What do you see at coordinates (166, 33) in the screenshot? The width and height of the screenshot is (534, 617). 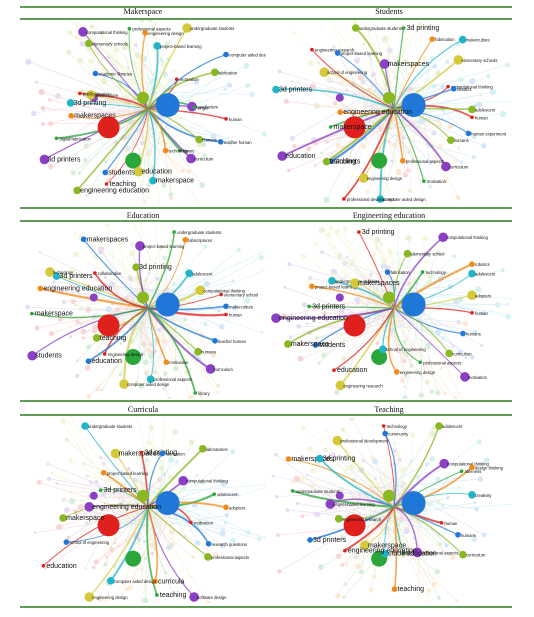 I see `term-label: engineering design` at bounding box center [166, 33].